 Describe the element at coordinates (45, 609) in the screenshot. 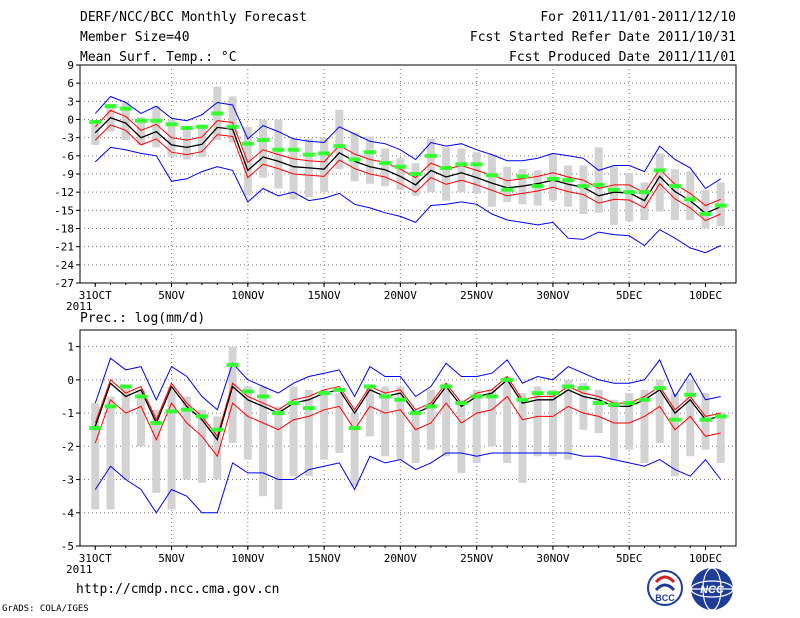

I see `footer-grads: GrADS: COLA/IGES` at that location.